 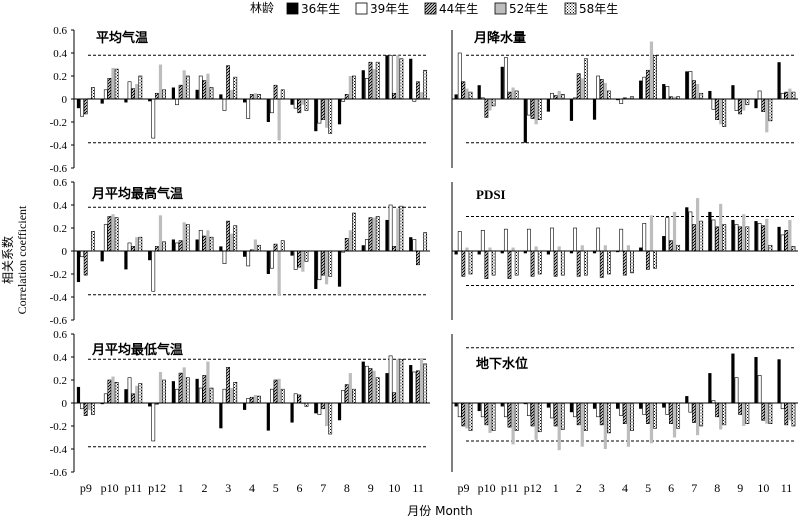 What do you see at coordinates (624, 99) in the screenshot?
I see `chart-panel: 月降水量` at bounding box center [624, 99].